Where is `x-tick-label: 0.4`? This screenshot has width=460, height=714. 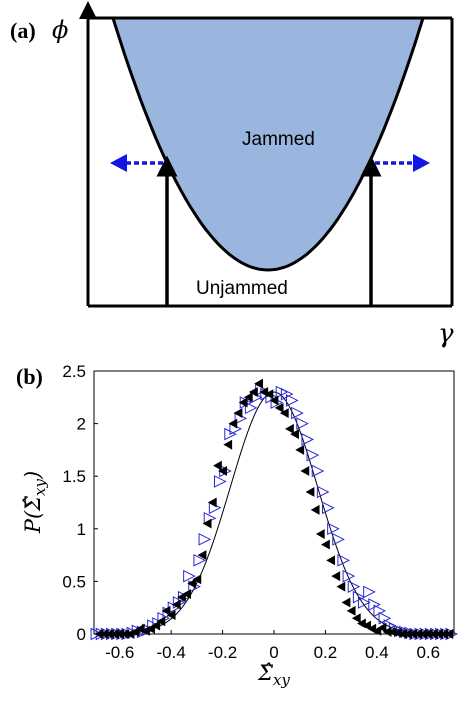 x-tick-label: 0.4 is located at coordinates (377, 652).